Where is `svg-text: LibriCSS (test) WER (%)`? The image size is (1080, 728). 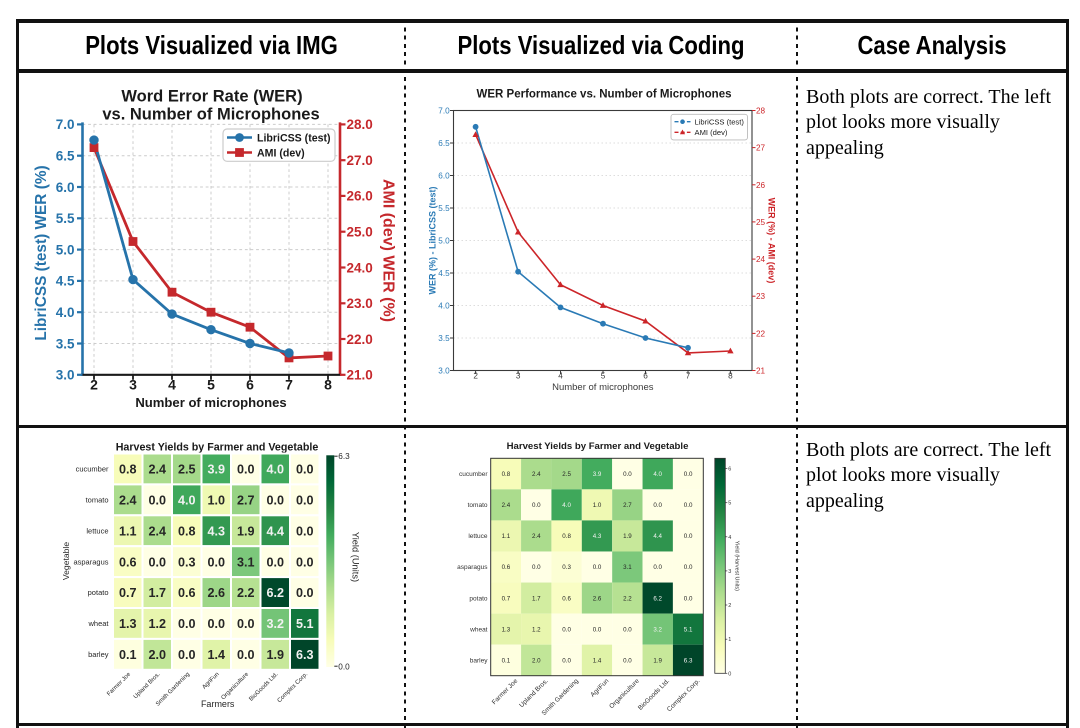
svg-text: LibriCSS (test) WER (%) is located at coordinates (41, 252).